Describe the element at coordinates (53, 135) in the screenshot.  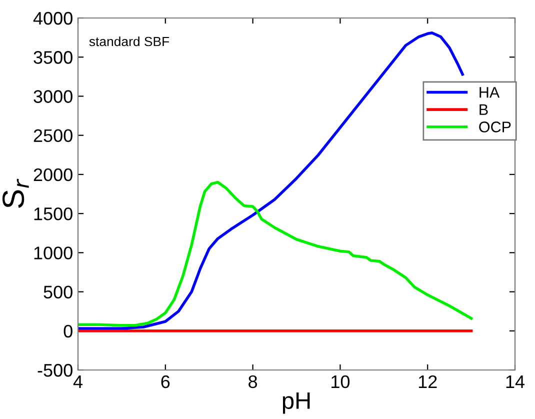
I see `y-tick-label: 2500` at that location.